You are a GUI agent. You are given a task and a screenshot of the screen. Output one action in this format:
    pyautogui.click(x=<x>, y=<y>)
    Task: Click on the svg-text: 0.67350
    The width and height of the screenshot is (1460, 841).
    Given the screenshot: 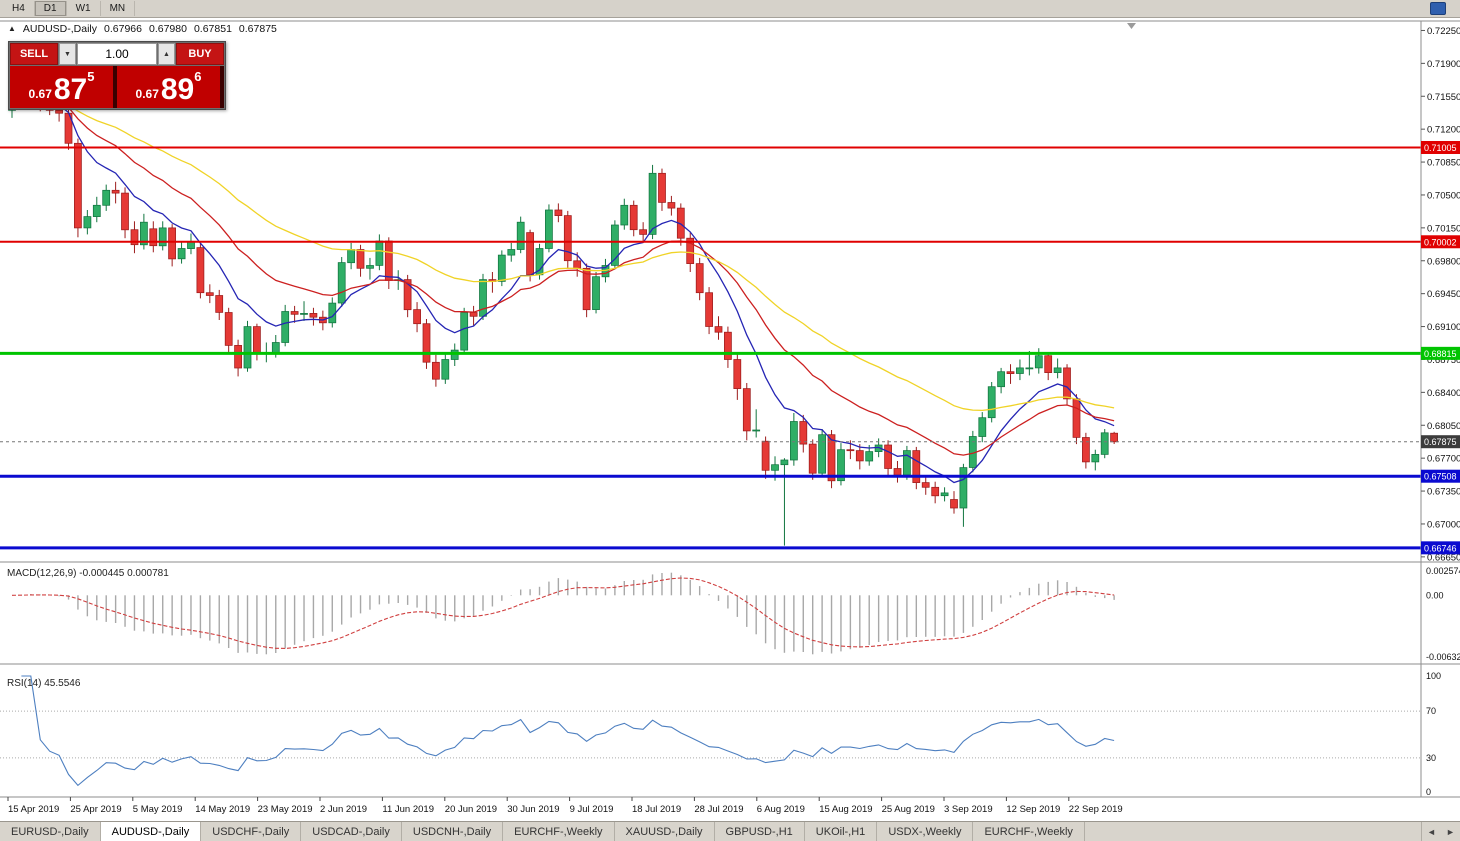 What is the action you would take?
    pyautogui.click(x=1443, y=492)
    